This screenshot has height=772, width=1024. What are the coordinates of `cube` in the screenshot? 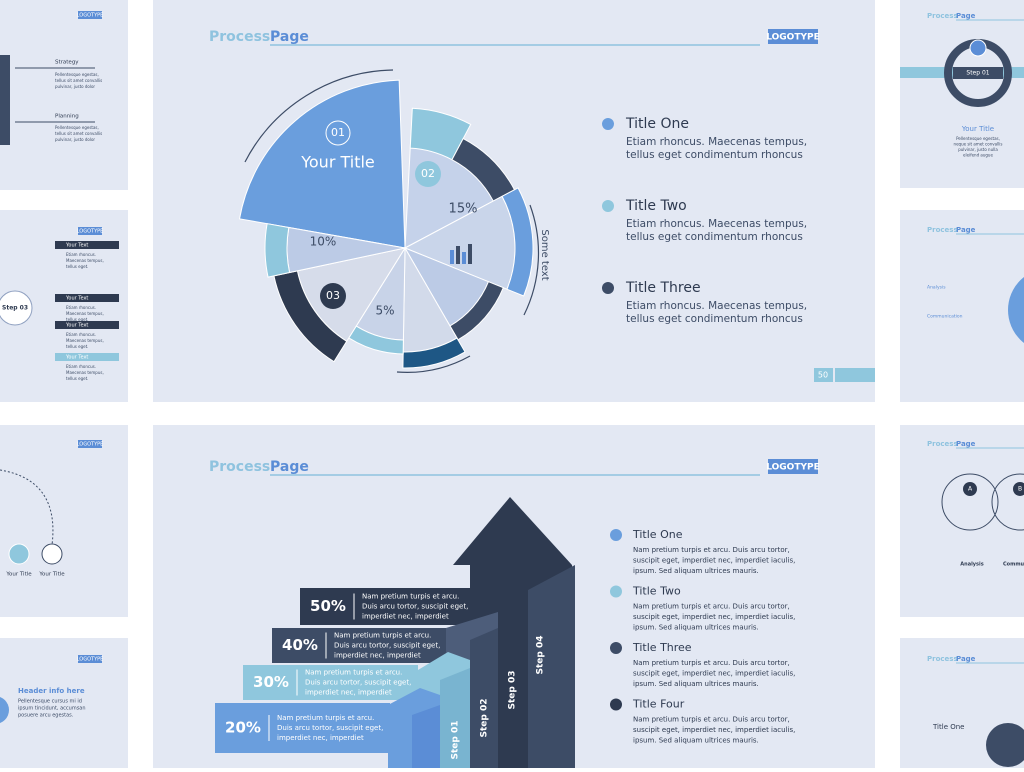 It's located at (5, 100).